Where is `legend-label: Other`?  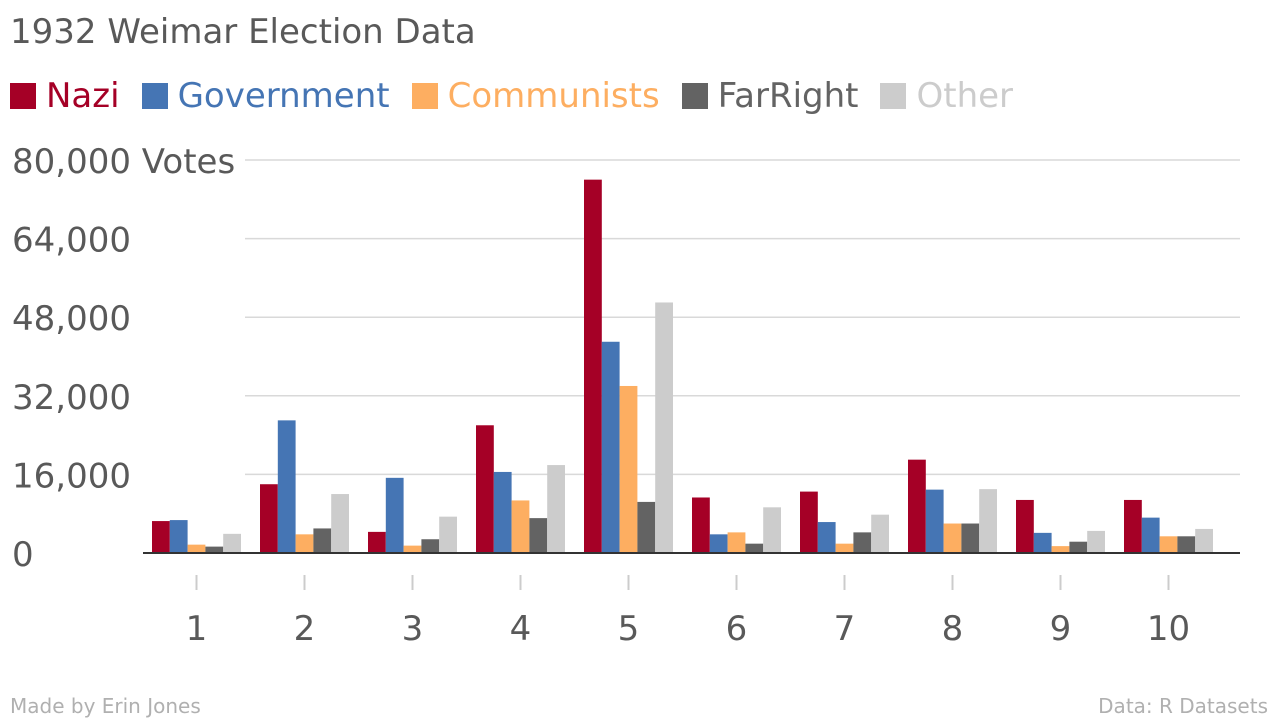 legend-label: Other is located at coordinates (965, 96).